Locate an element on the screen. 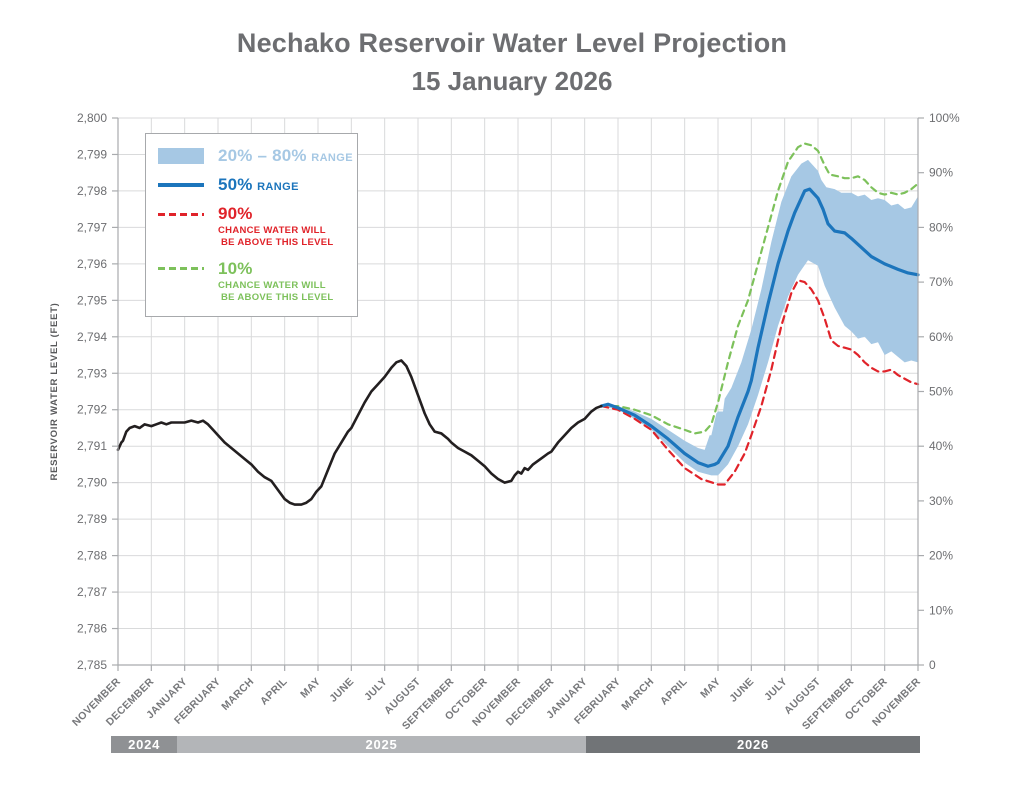 This screenshot has width=1024, height=791. legend-90pct-description: CHANCE WATER WILL BE ABOVE THIS LEVEL is located at coordinates (276, 237).